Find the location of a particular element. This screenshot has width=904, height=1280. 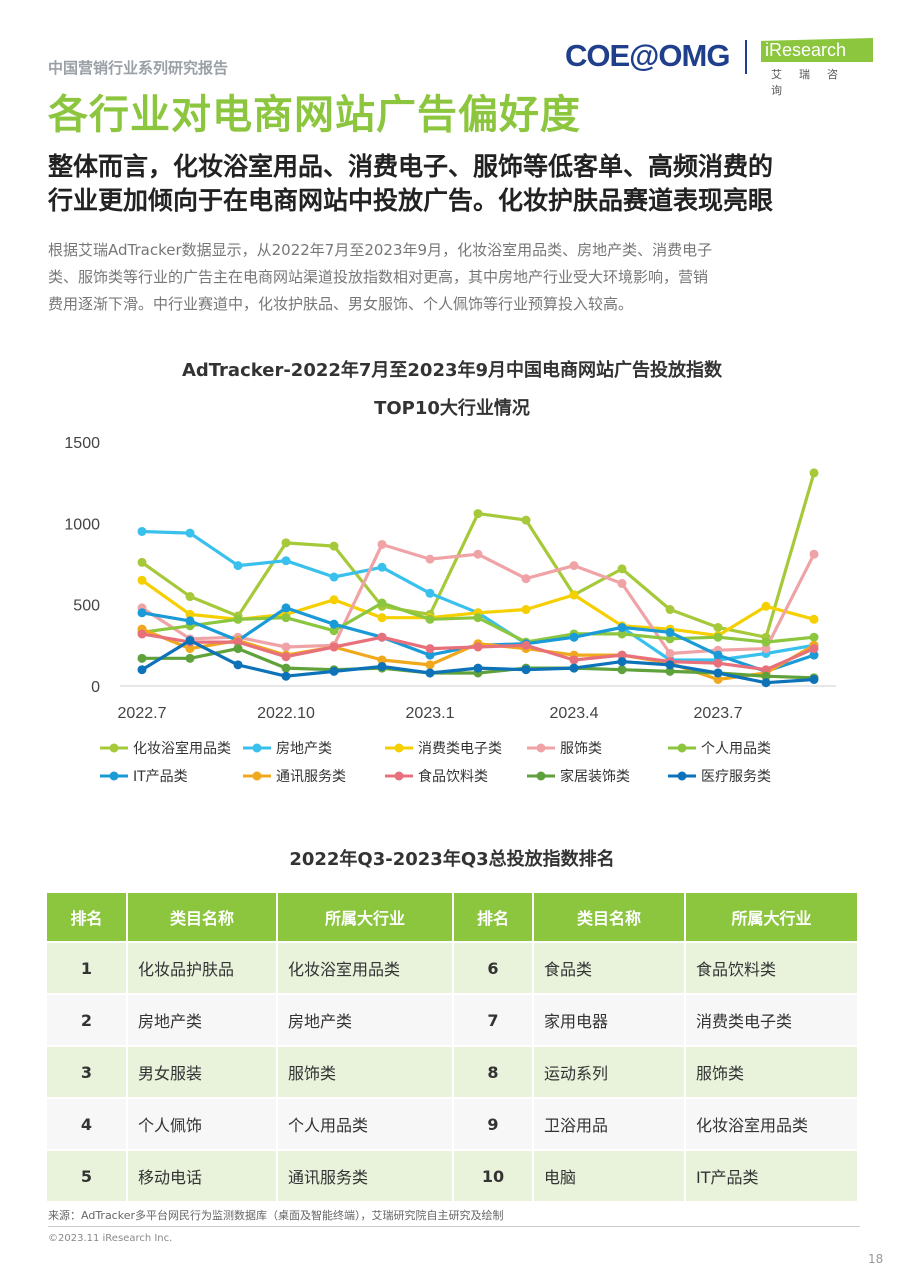

y-tick-label: 0 is located at coordinates (95, 687).